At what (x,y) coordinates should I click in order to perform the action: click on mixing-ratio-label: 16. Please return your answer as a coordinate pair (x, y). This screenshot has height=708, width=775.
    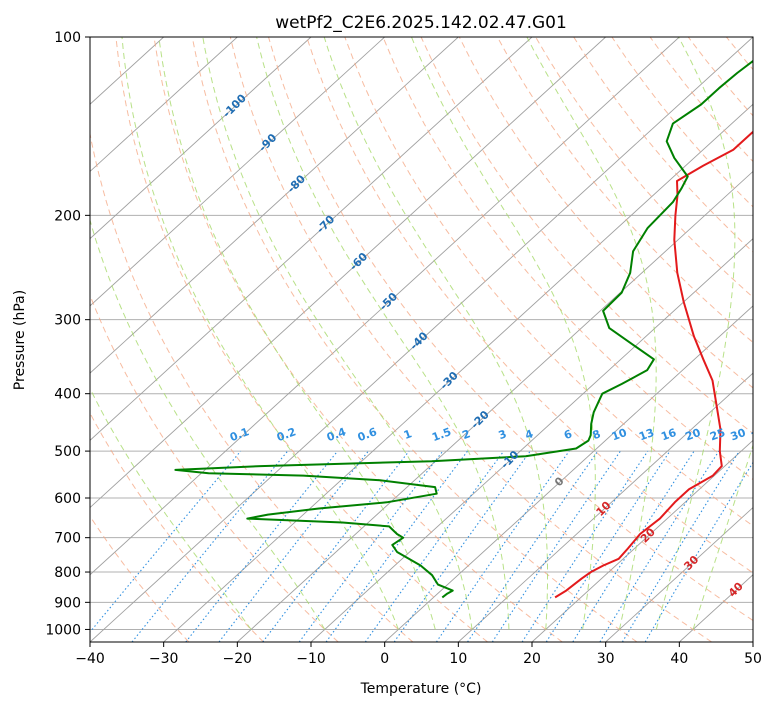
    Looking at the image, I should click on (668, 435).